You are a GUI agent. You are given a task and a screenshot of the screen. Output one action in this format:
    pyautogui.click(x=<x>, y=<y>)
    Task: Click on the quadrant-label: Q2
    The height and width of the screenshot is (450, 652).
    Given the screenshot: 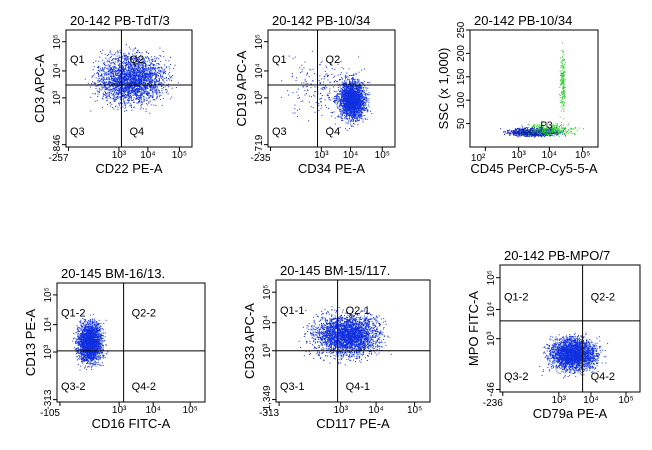 What is the action you would take?
    pyautogui.click(x=136, y=60)
    